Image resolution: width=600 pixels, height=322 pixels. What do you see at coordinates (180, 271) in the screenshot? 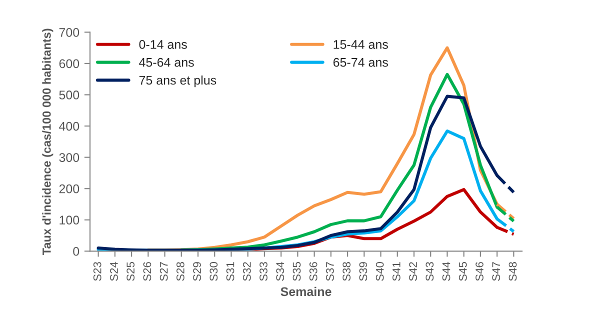
I see `x-tick-label: S28` at bounding box center [180, 271].